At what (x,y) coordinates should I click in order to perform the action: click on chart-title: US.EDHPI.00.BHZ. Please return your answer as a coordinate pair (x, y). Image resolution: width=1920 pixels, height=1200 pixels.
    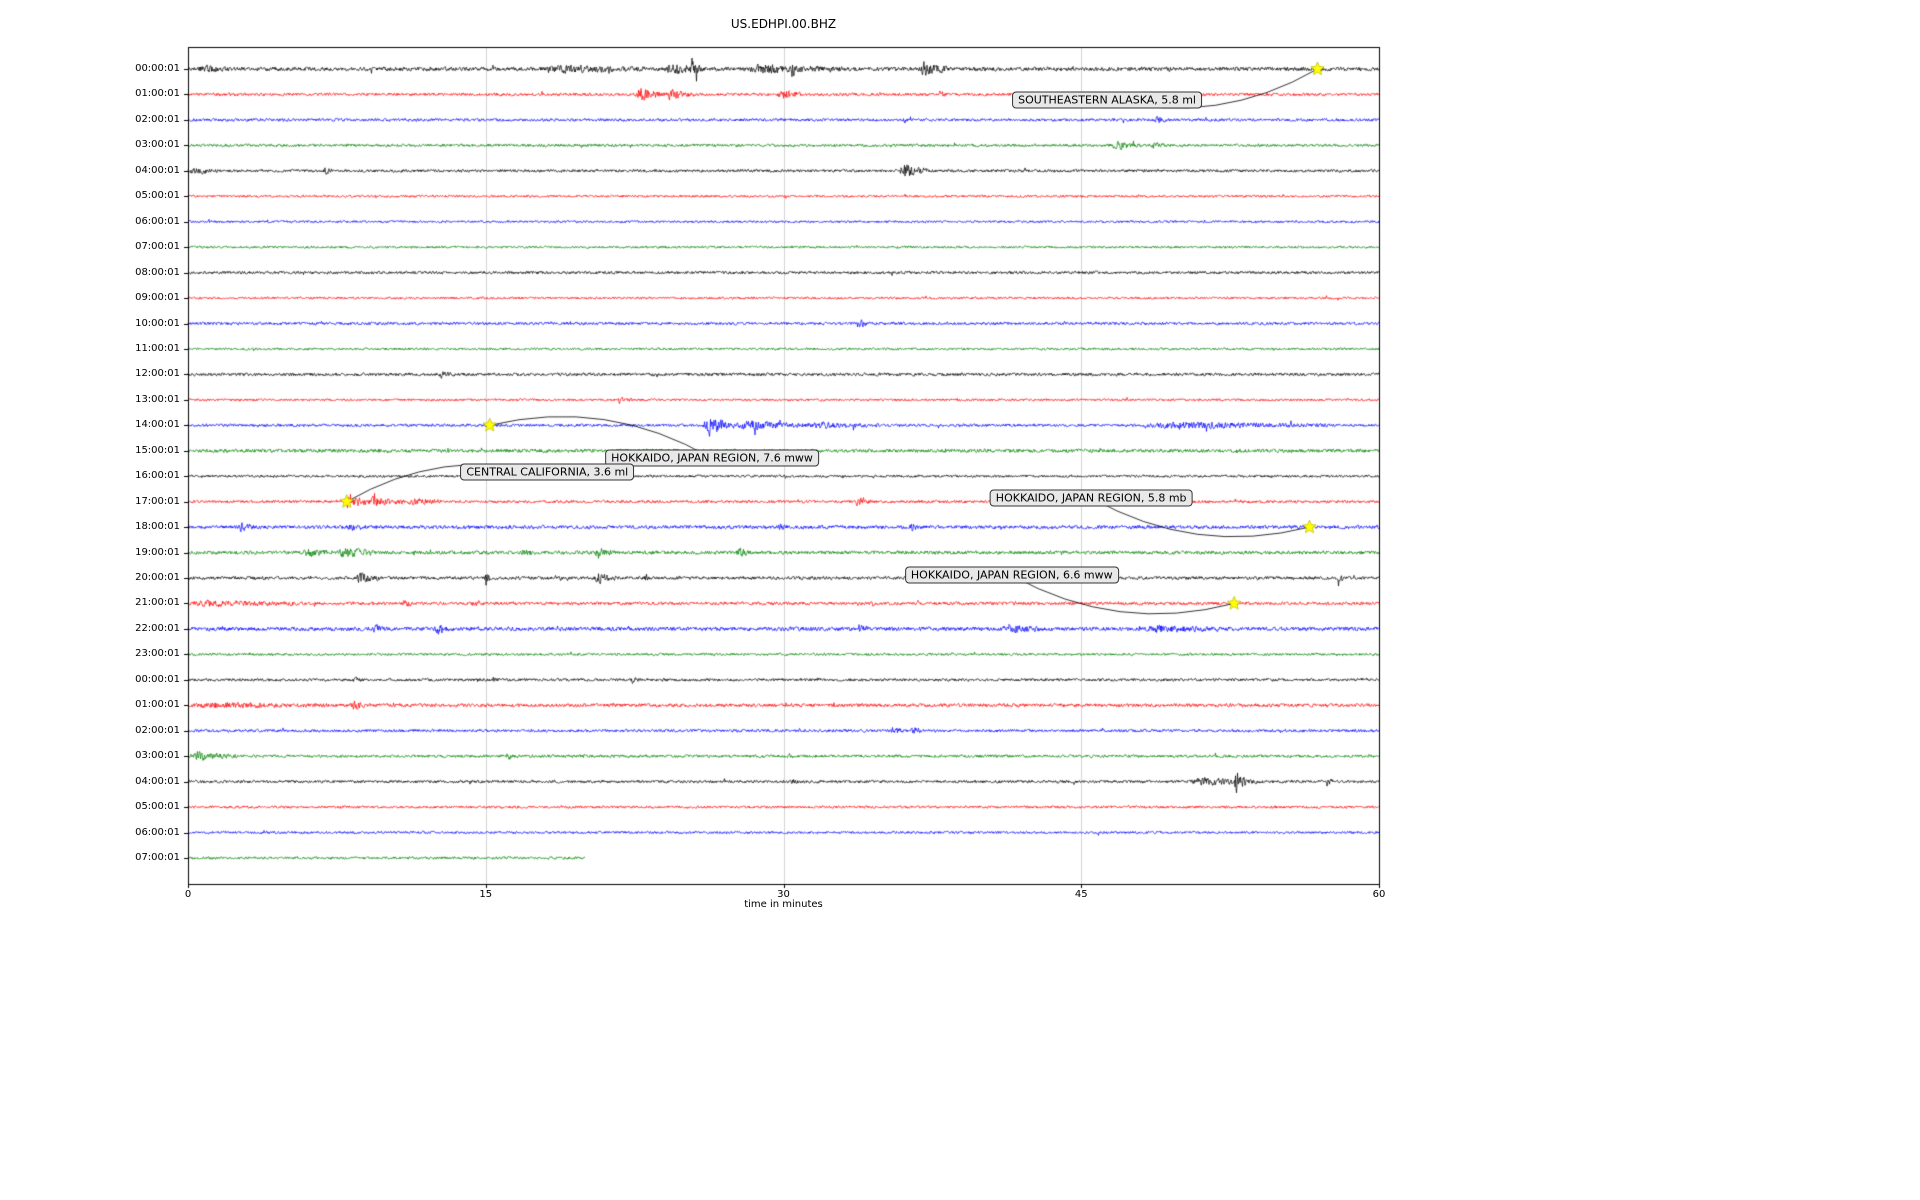
    Looking at the image, I should click on (783, 24).